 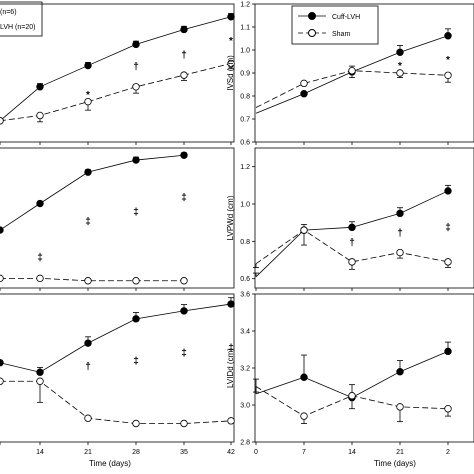 What do you see at coordinates (245, 332) in the screenshot?
I see `y-tick-label: 3.4` at bounding box center [245, 332].